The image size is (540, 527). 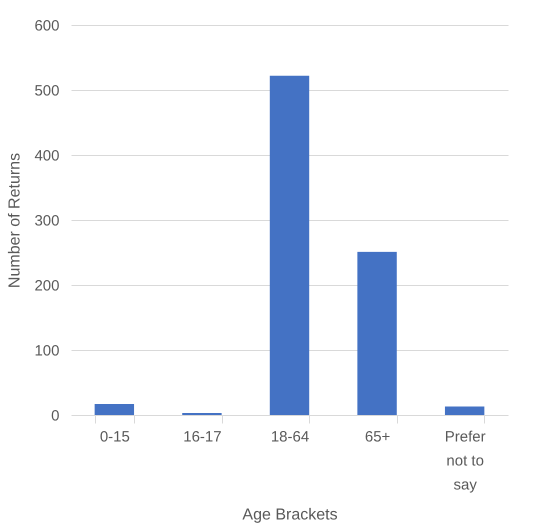 What do you see at coordinates (47, 286) in the screenshot?
I see `y-tick-label: 200` at bounding box center [47, 286].